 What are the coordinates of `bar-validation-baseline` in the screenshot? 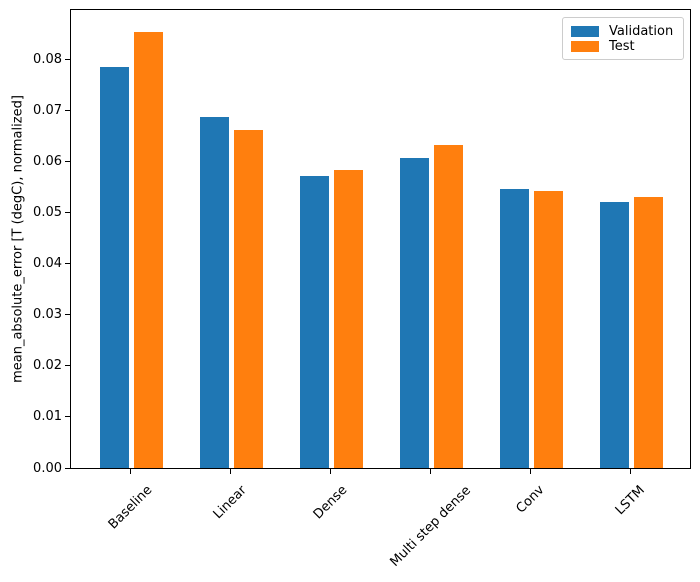 It's located at (114, 267).